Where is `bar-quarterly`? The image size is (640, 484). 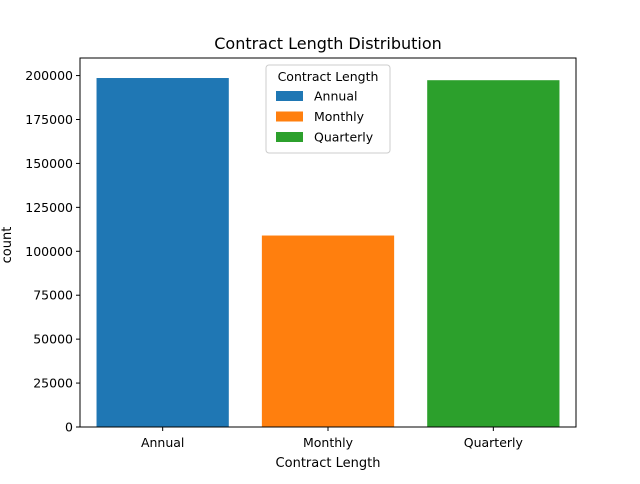
bar-quarterly is located at coordinates (493, 253).